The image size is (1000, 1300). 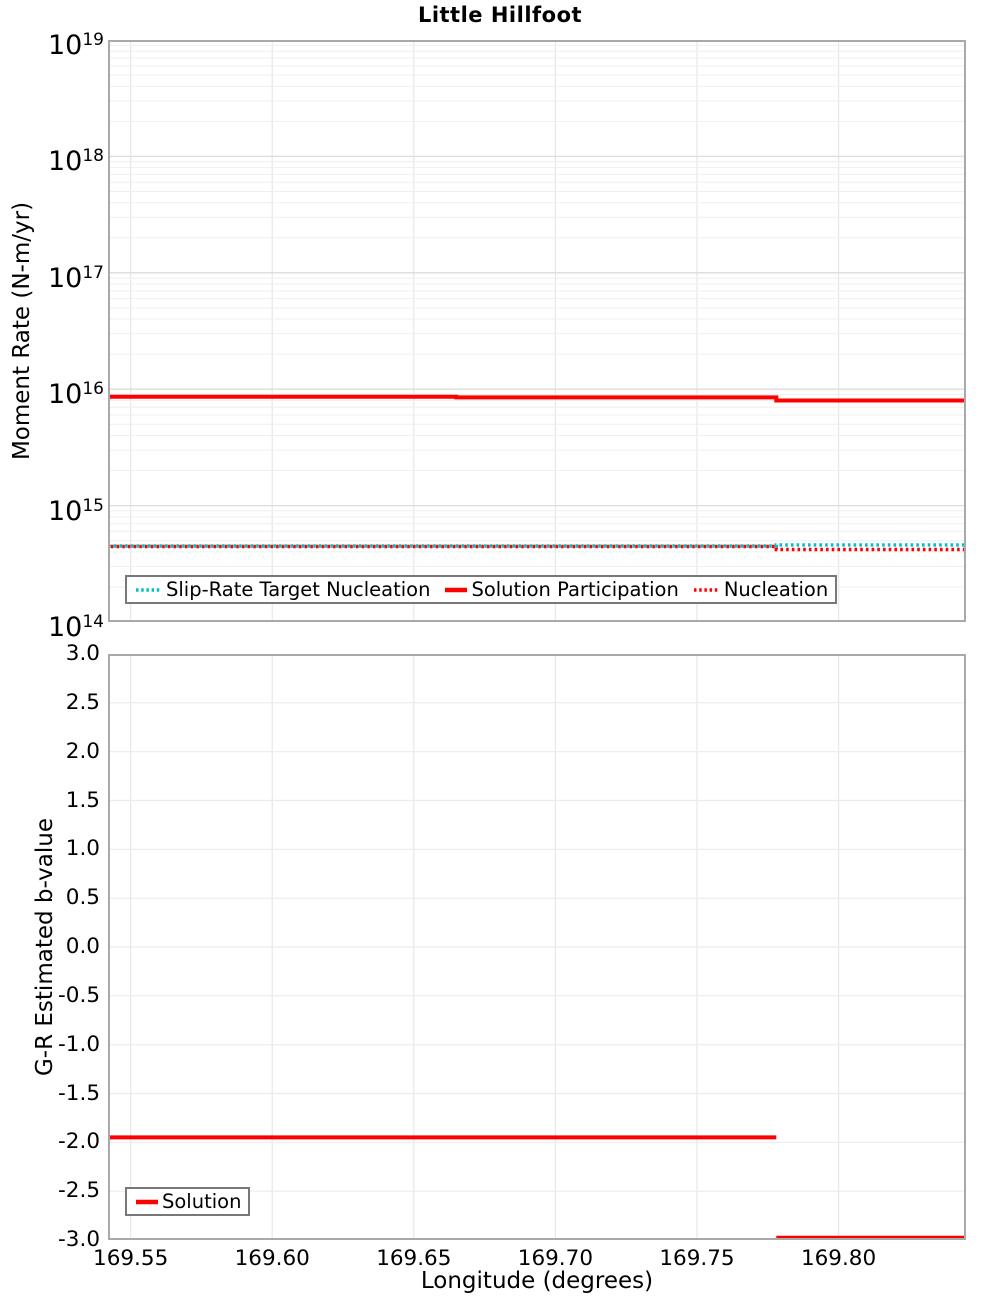 I want to click on moment-rate-axis-label: Moment Rate (N-m/yr), so click(x=22, y=331).